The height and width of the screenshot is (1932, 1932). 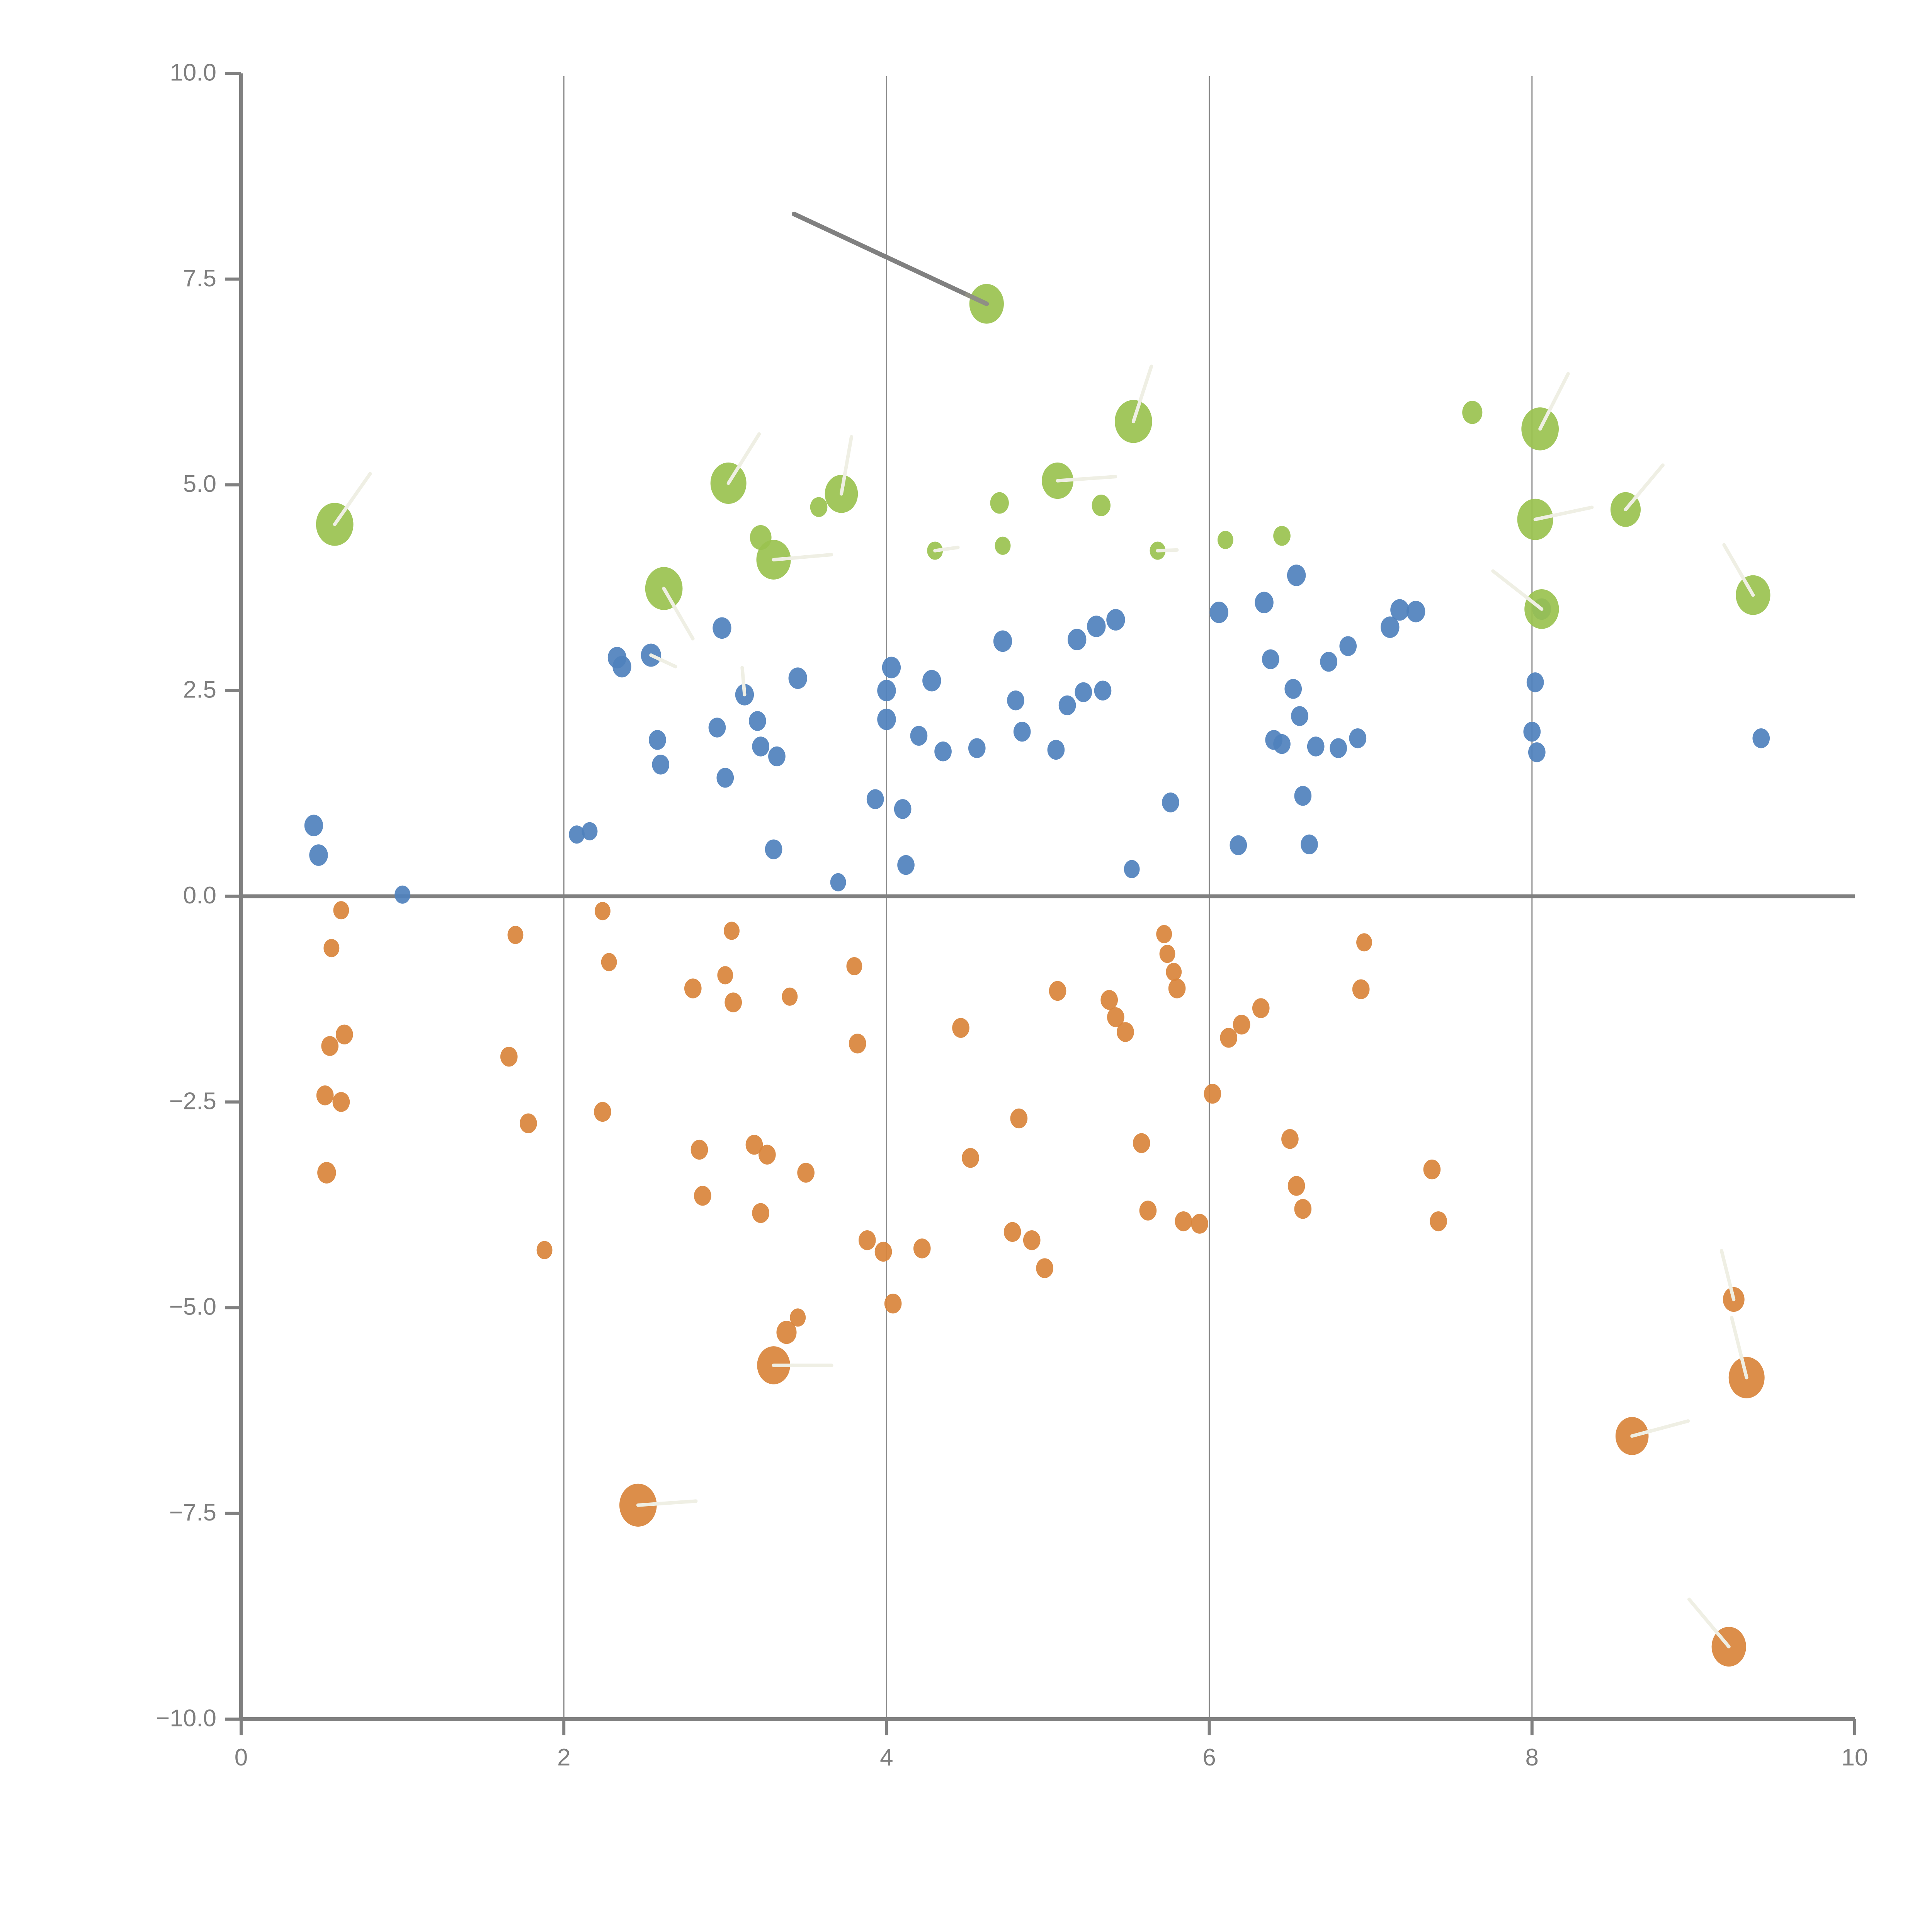 I want to click on y-tick-label: 0.0, so click(x=200, y=896).